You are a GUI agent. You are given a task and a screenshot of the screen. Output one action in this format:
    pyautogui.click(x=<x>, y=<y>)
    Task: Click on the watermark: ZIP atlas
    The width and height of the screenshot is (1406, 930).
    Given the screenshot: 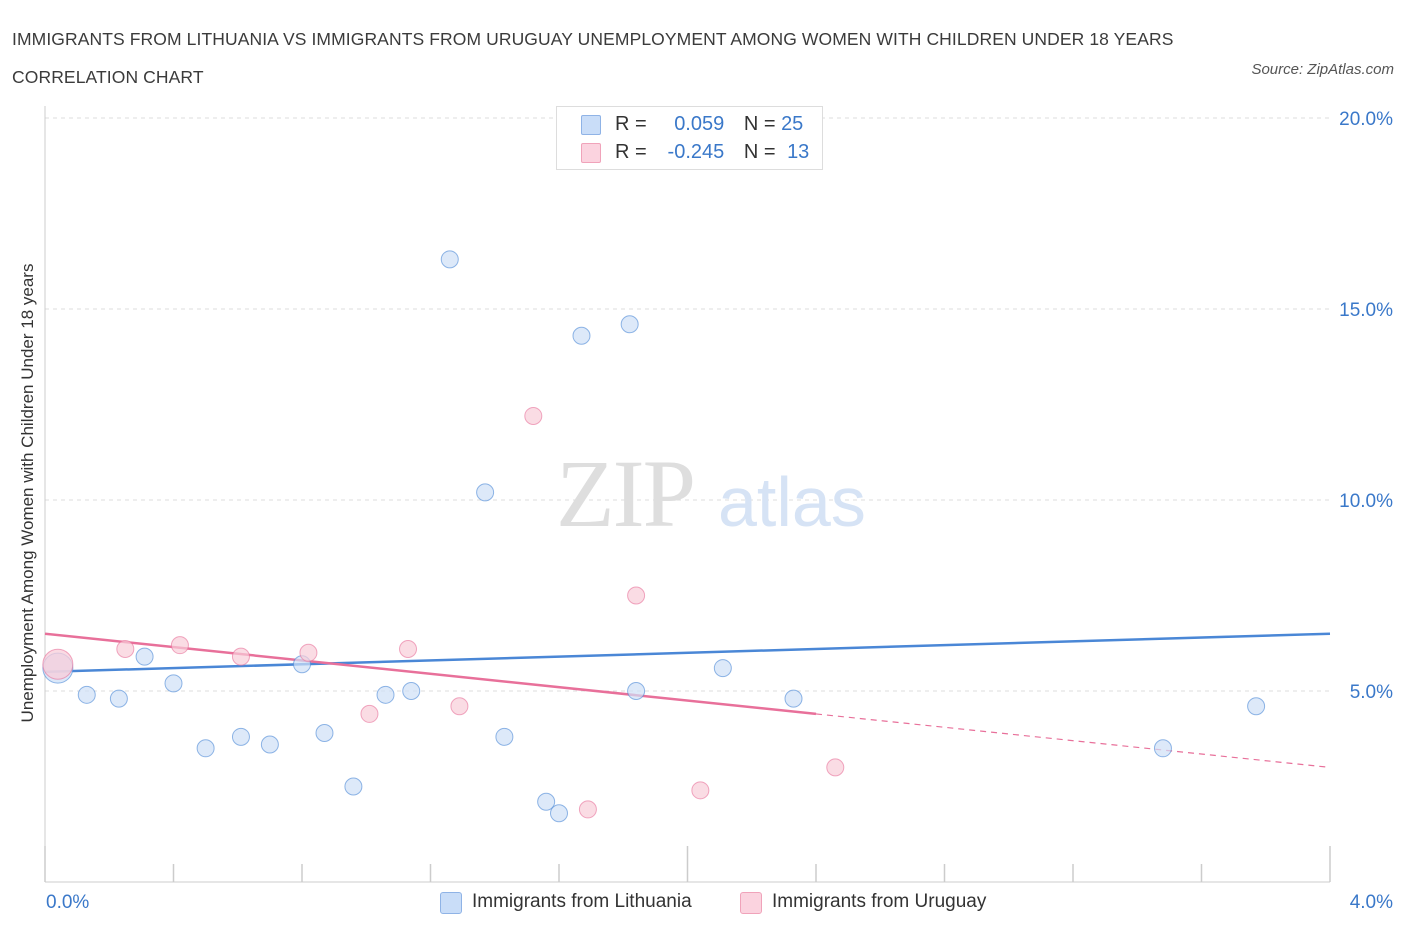 What is the action you would take?
    pyautogui.click(x=711, y=493)
    